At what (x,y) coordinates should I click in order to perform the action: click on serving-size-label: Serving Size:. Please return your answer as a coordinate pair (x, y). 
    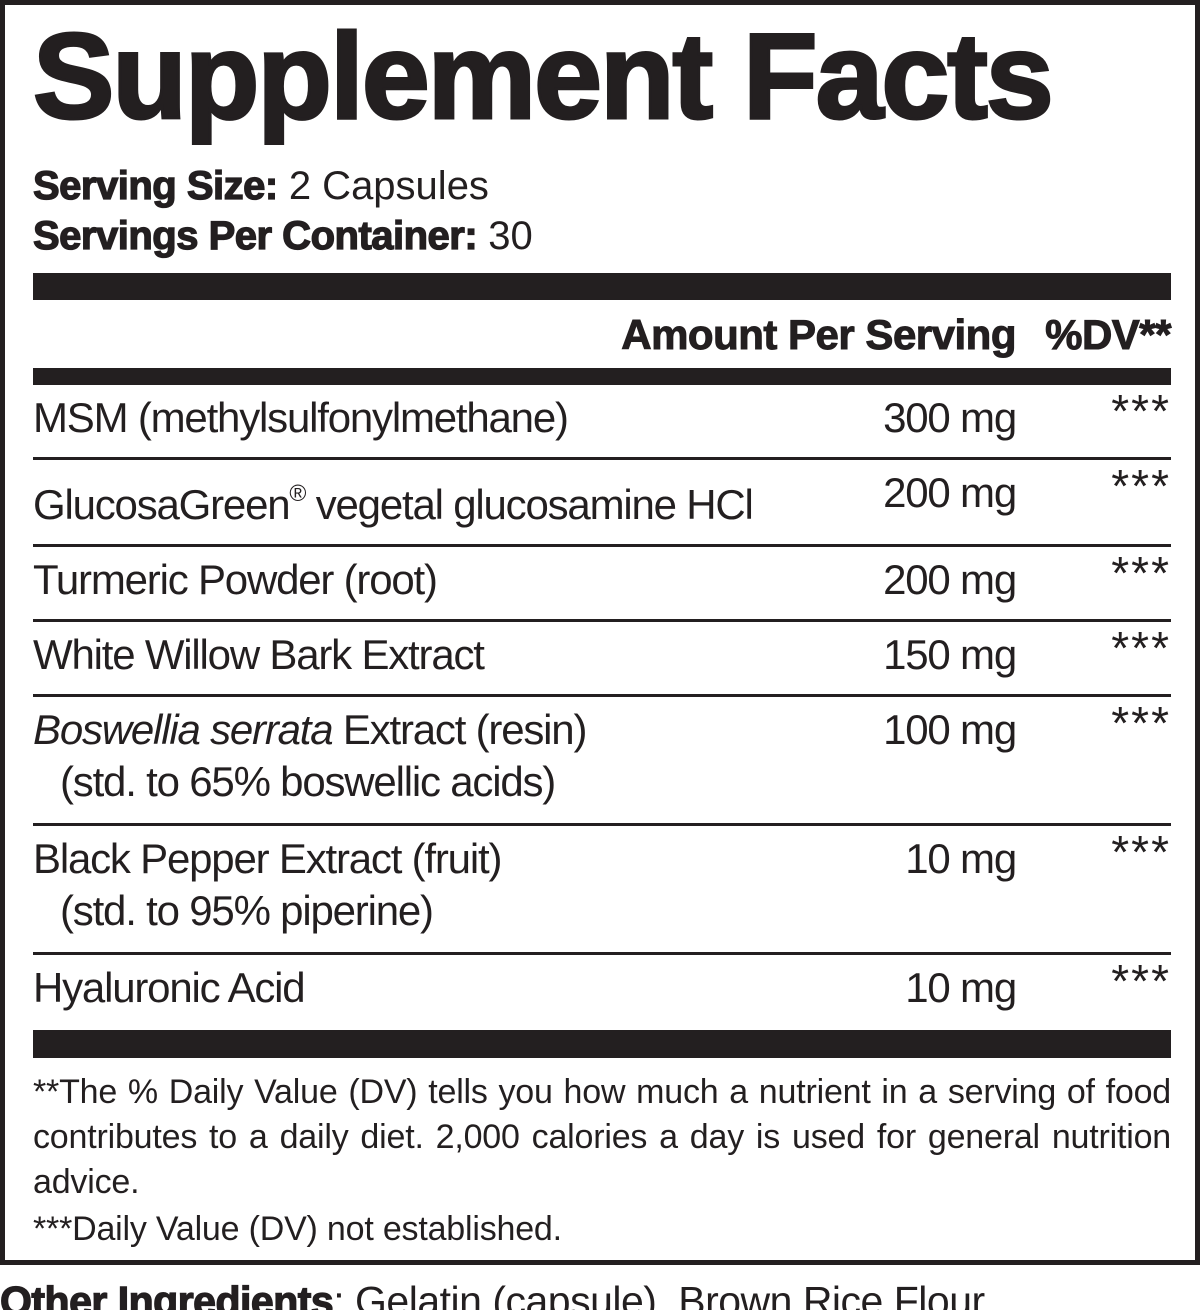
    Looking at the image, I should click on (155, 185).